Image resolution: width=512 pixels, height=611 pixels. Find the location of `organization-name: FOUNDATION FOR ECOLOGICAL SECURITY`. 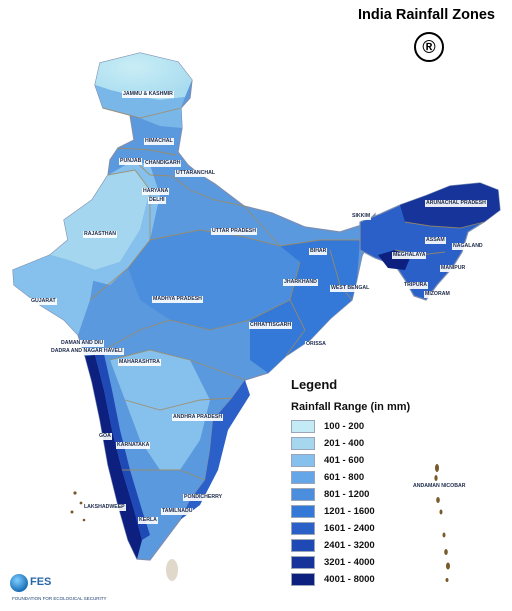

organization-name: FOUNDATION FOR ECOLOGICAL SECURITY is located at coordinates (59, 598).